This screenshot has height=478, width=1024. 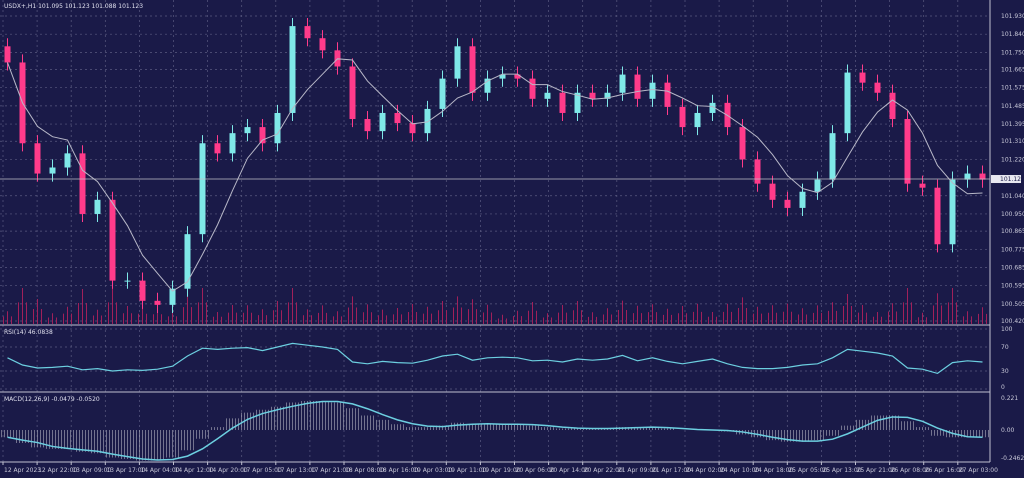 What do you see at coordinates (1012, 304) in the screenshot?
I see `price-tick-label: 100.505` at bounding box center [1012, 304].